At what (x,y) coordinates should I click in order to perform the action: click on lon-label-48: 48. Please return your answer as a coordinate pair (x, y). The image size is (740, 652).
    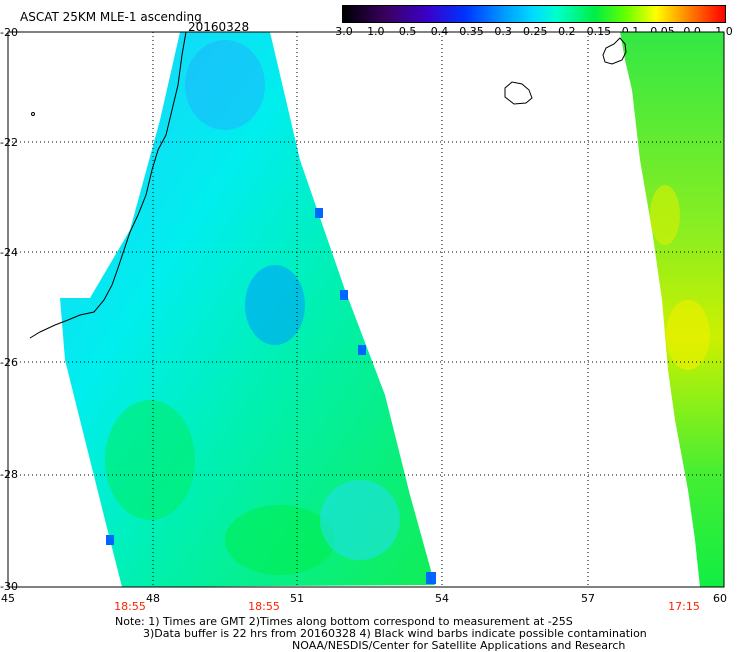
    Looking at the image, I should click on (153, 598).